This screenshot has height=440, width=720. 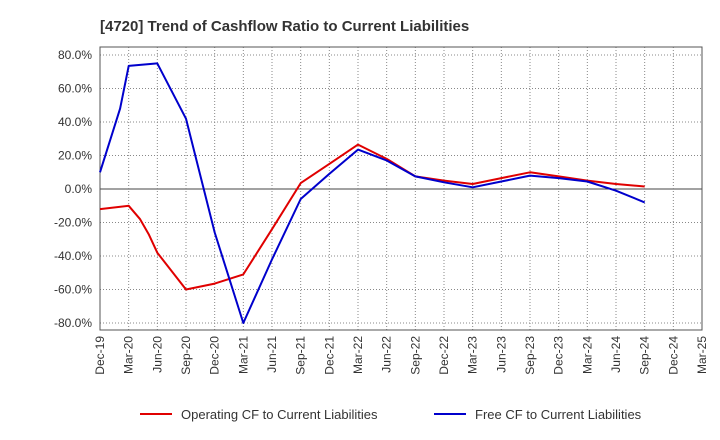 What do you see at coordinates (501, 354) in the screenshot?
I see `x-tick-label: Jun-23` at bounding box center [501, 354].